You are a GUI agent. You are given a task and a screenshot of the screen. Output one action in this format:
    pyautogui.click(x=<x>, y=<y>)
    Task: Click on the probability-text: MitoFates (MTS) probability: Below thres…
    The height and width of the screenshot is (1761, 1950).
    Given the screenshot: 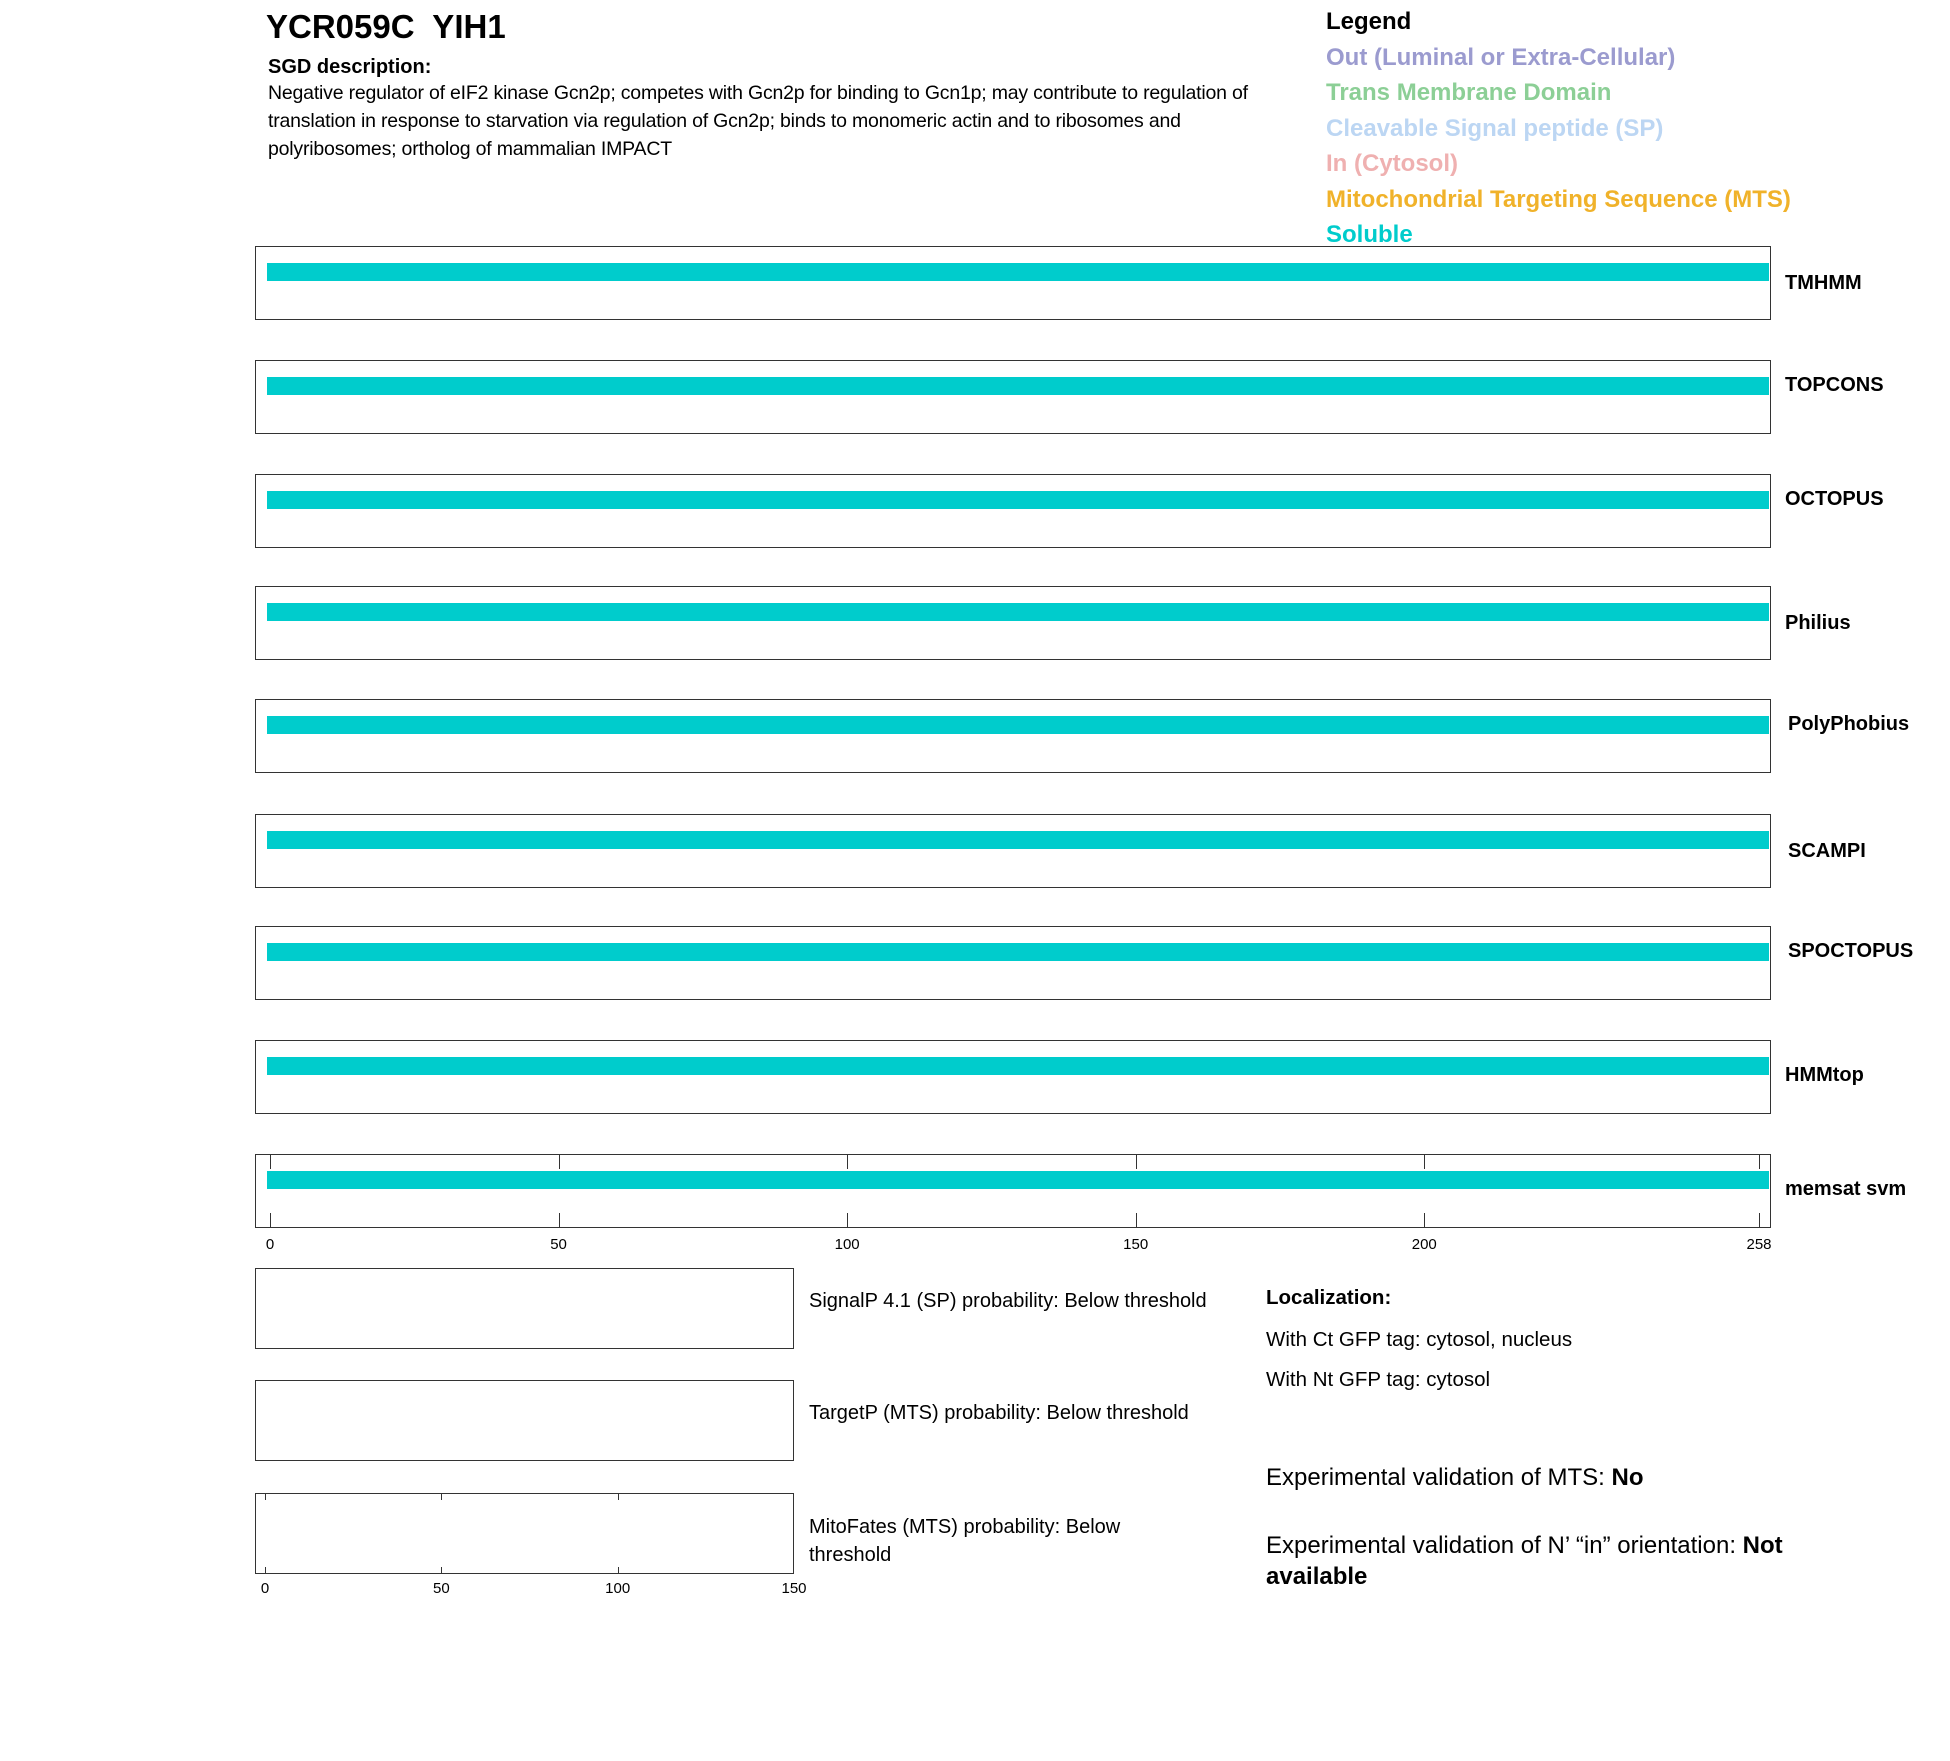 What is the action you would take?
    pyautogui.click(x=965, y=1541)
    